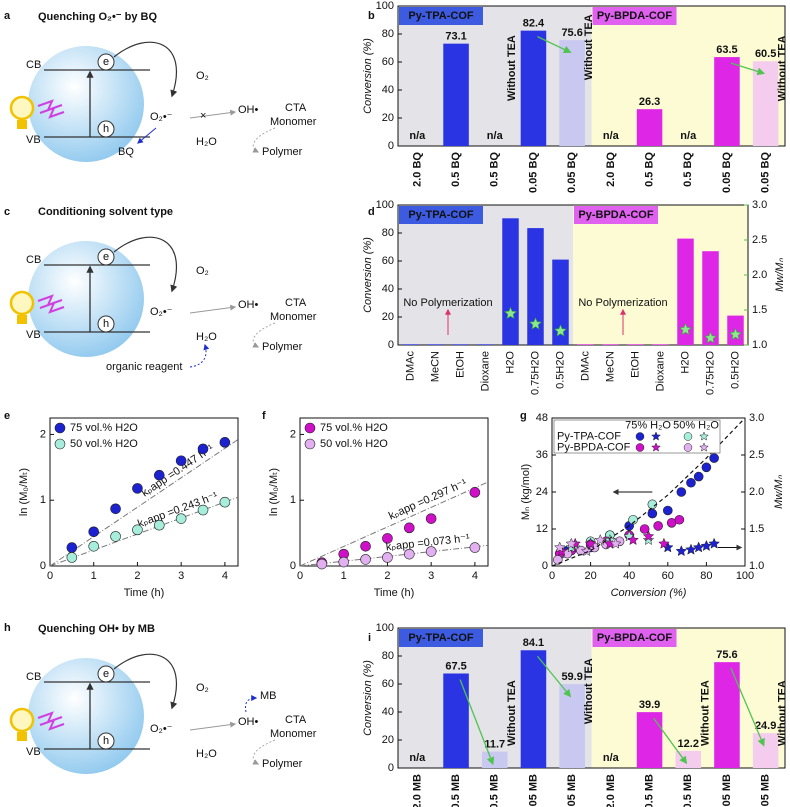 This screenshot has width=790, height=807. What do you see at coordinates (688, 76) in the screenshot?
I see `group-background` at bounding box center [688, 76].